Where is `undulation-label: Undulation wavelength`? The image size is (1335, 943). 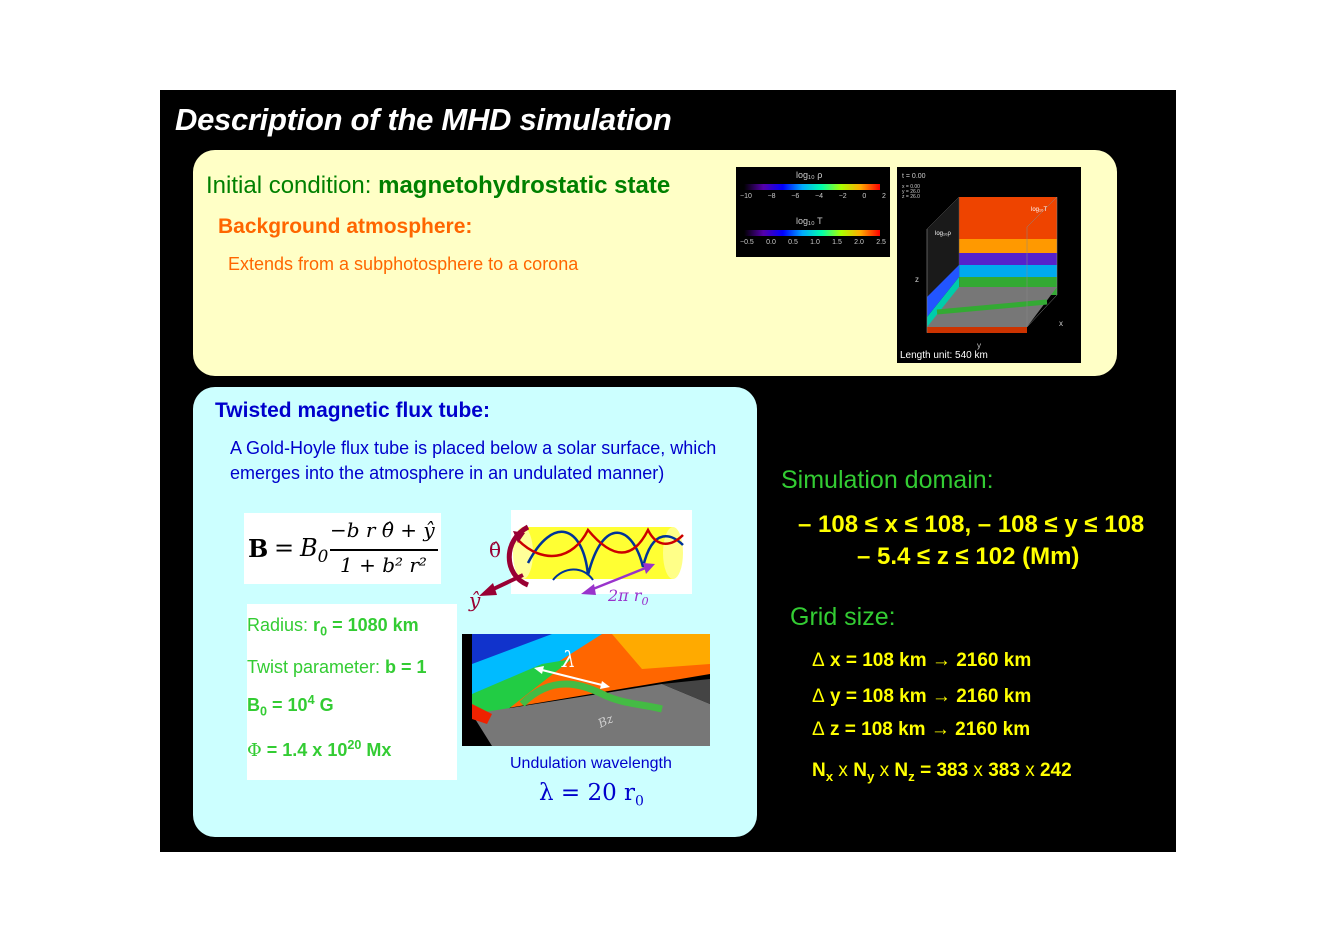
undulation-label: Undulation wavelength is located at coordinates (591, 763).